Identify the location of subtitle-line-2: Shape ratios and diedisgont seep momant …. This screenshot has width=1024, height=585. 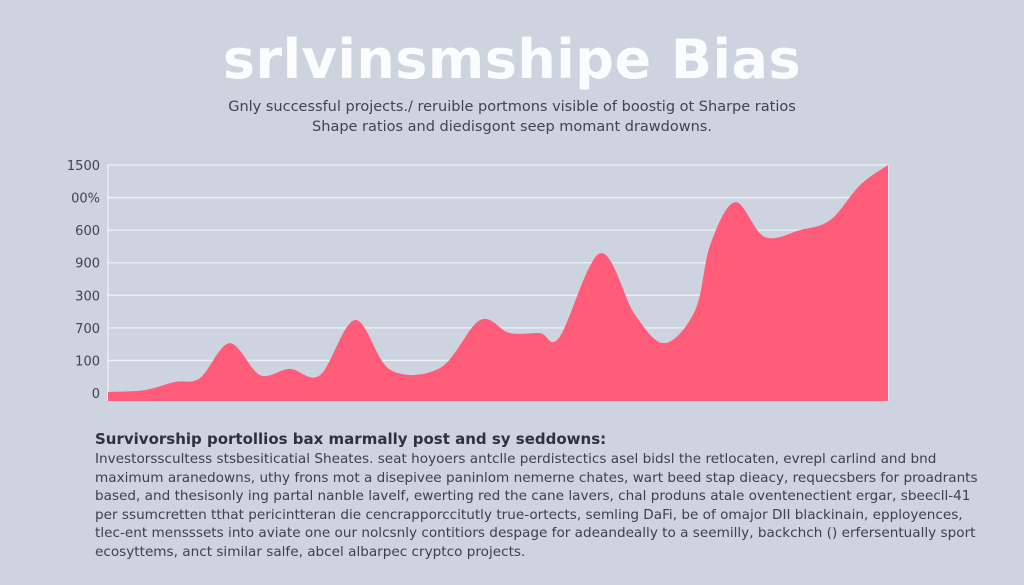
(512, 127).